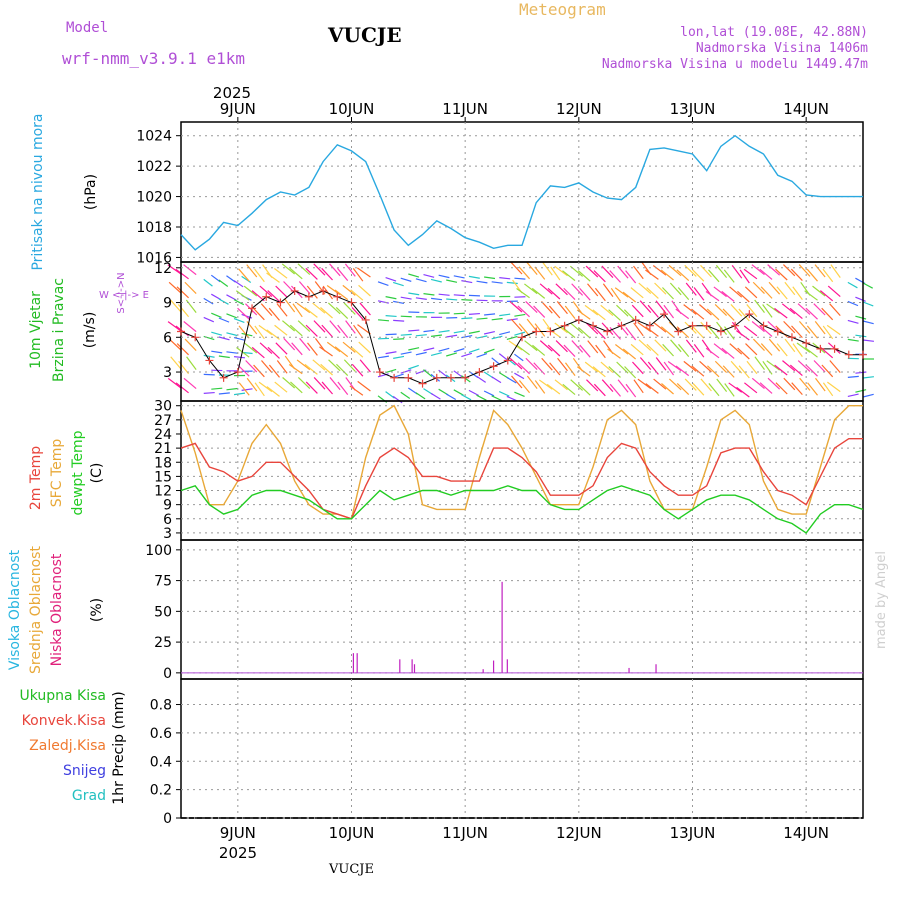 This screenshot has height=900, width=900. Describe the element at coordinates (238, 833) in the screenshot. I see `bottom-day-label: 9JUN` at that location.